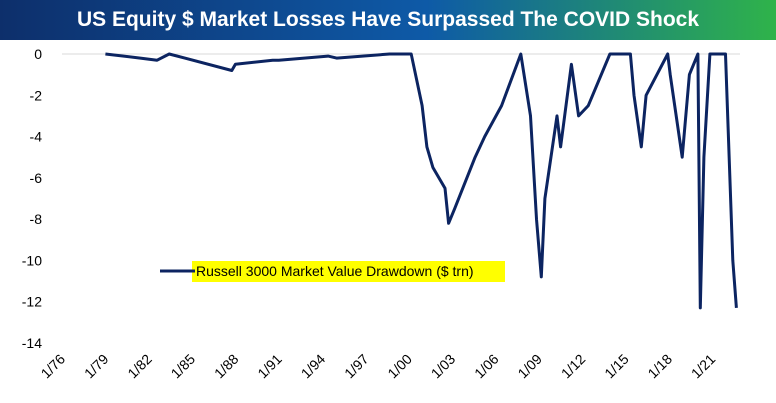 This screenshot has height=403, width=776. I want to click on x-tick-label: 1/00, so click(399, 366).